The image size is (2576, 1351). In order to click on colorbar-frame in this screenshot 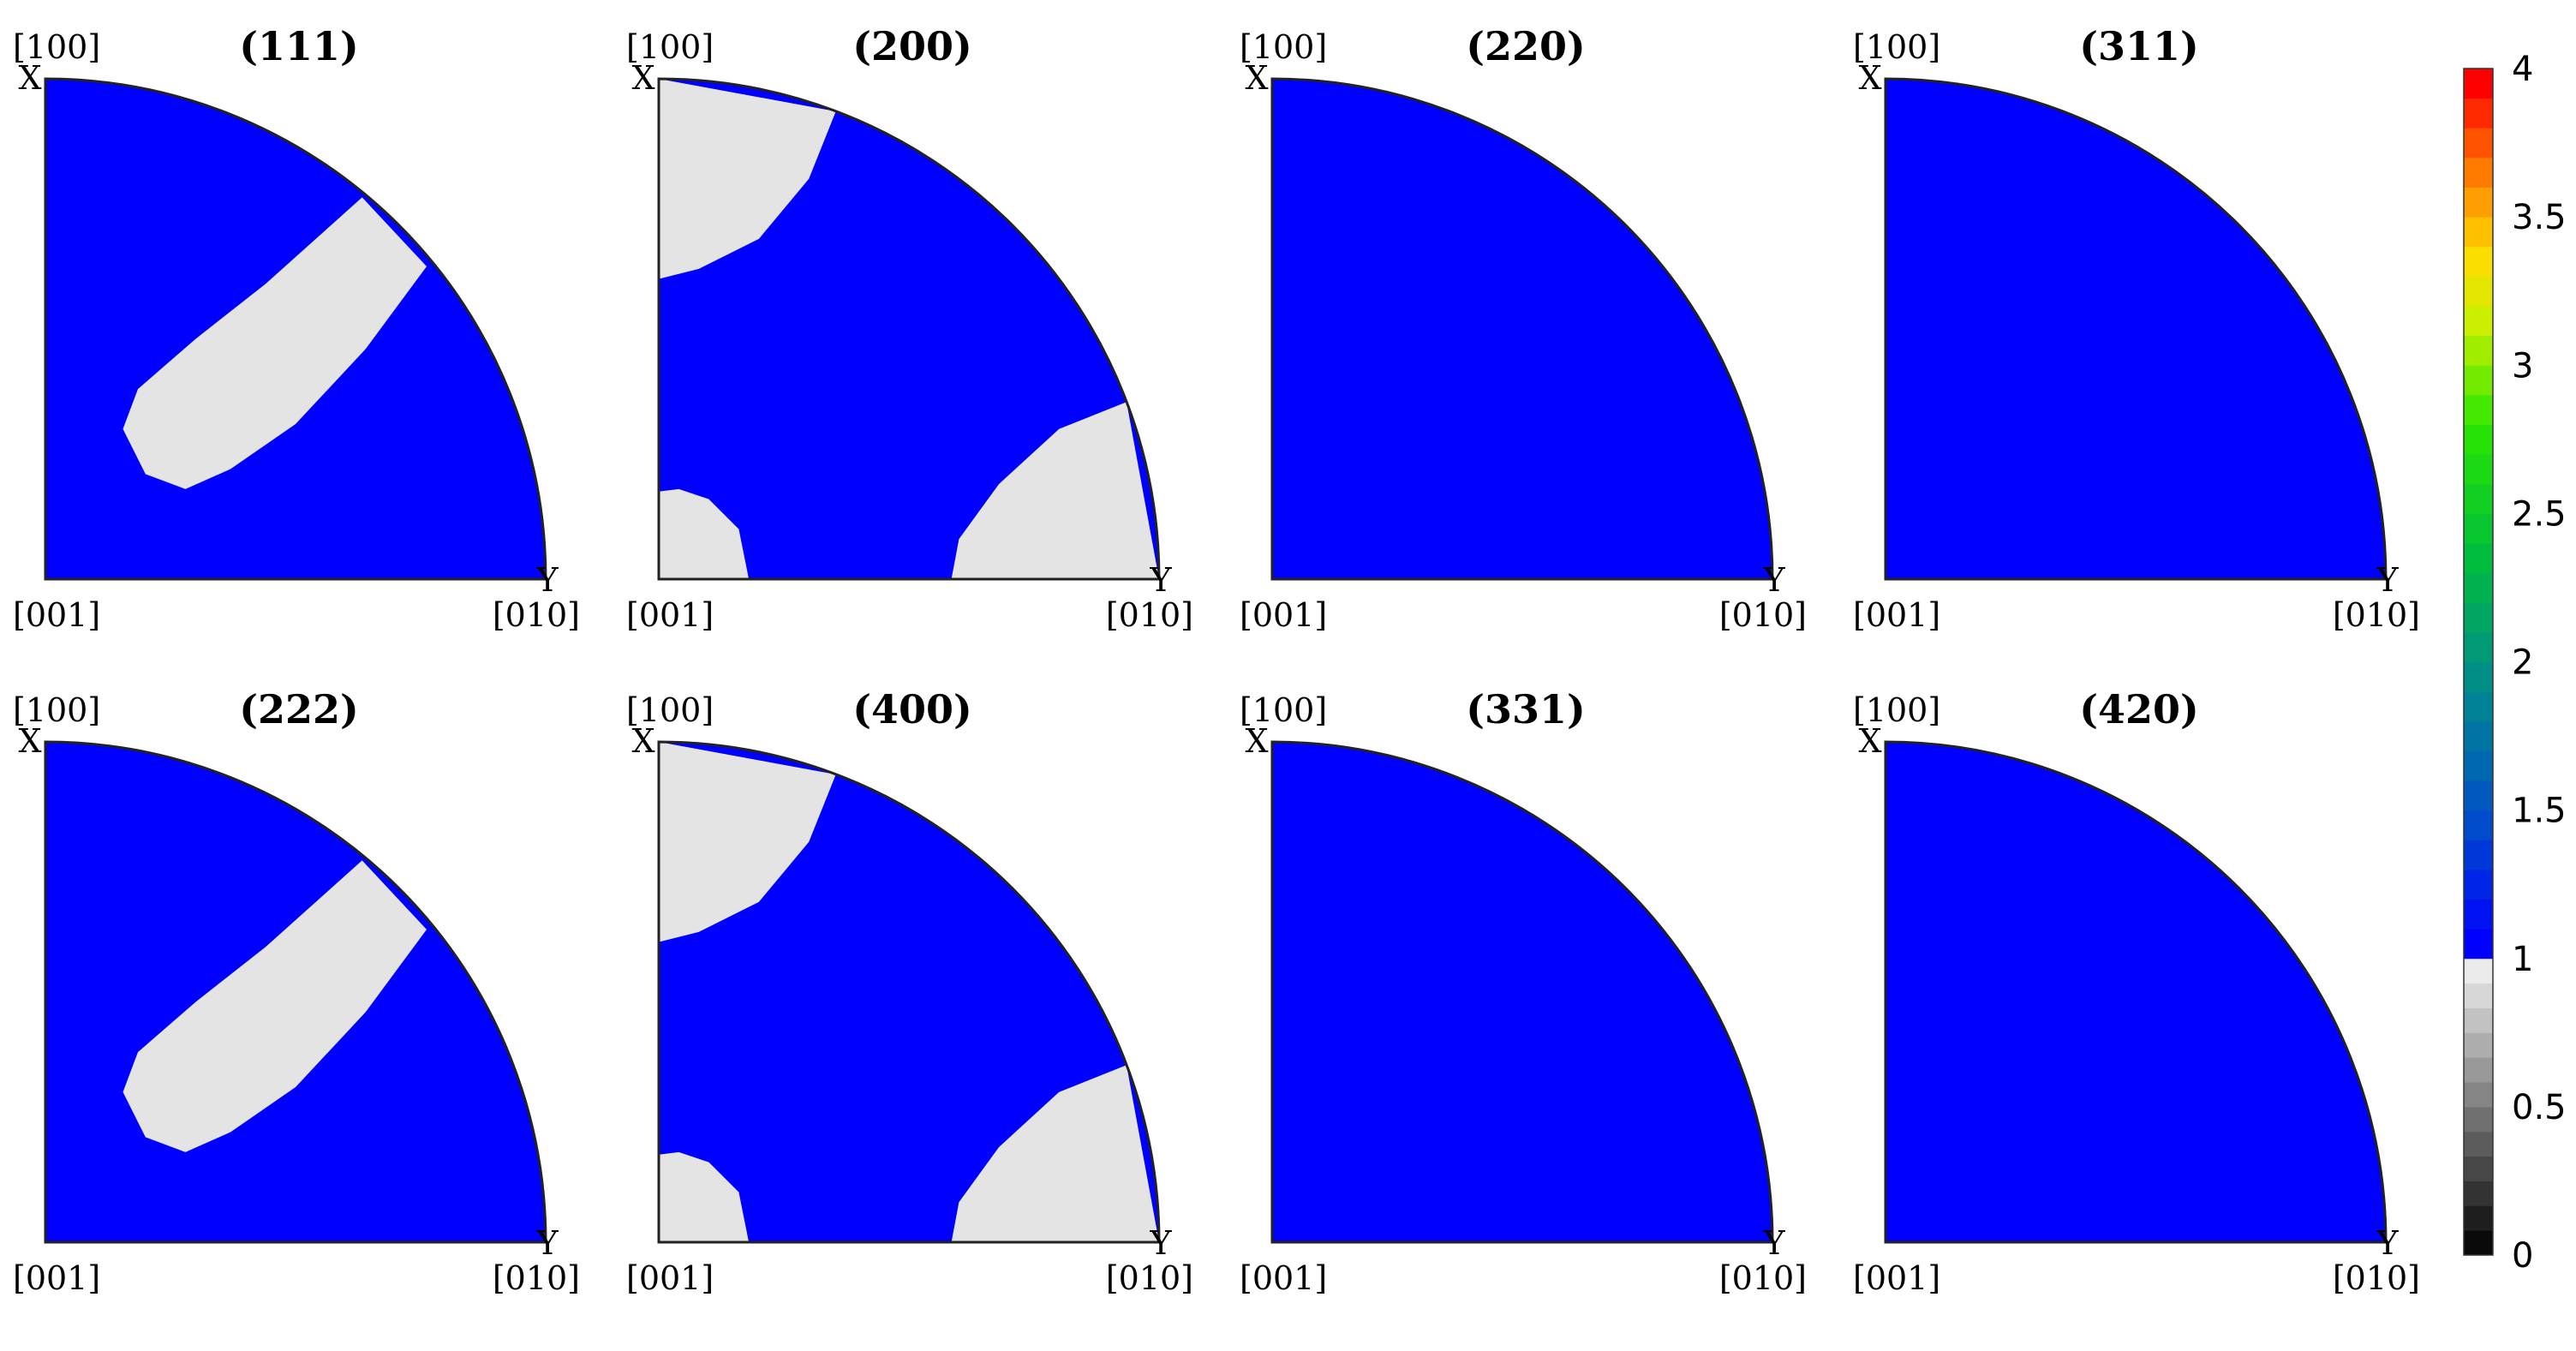, I will do `click(2478, 662)`.